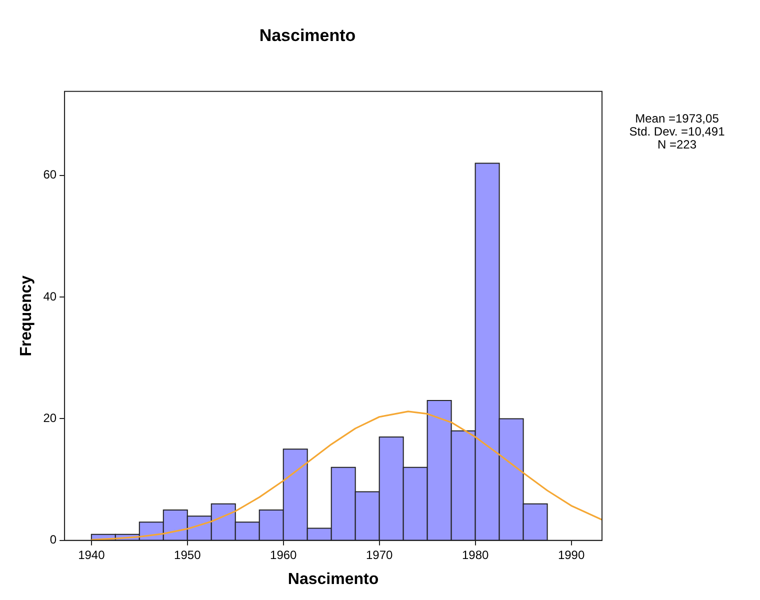 This screenshot has height=600, width=760. I want to click on x-tick-label: 1970, so click(380, 555).